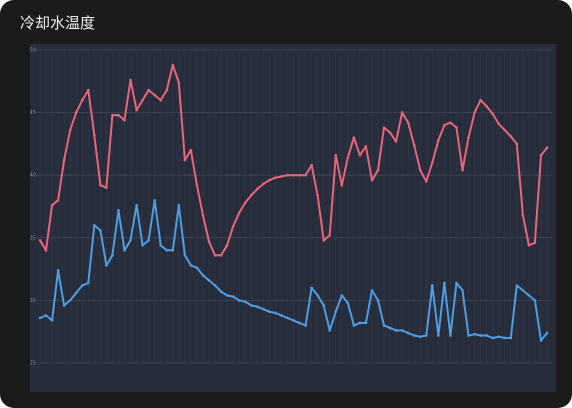  I want to click on y-tick-label: 25, so click(33, 364).